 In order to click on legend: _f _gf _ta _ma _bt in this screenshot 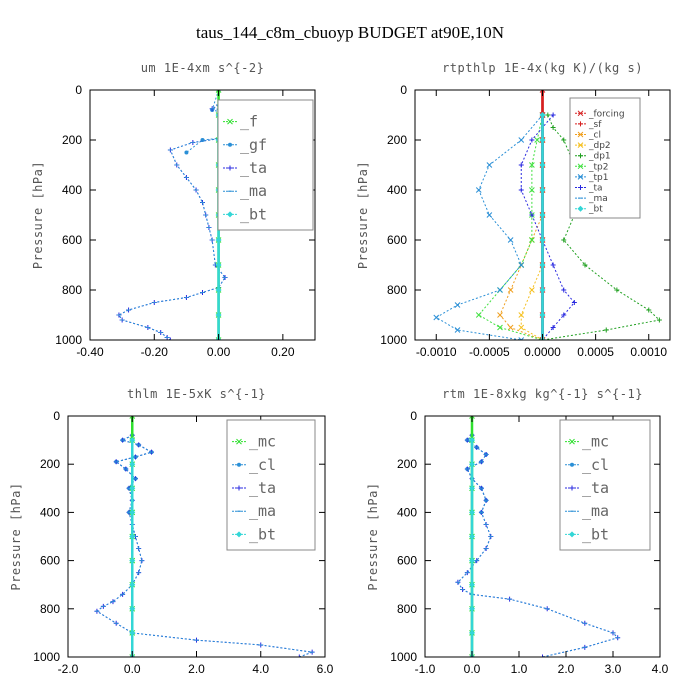, I will do `click(265, 165)`.